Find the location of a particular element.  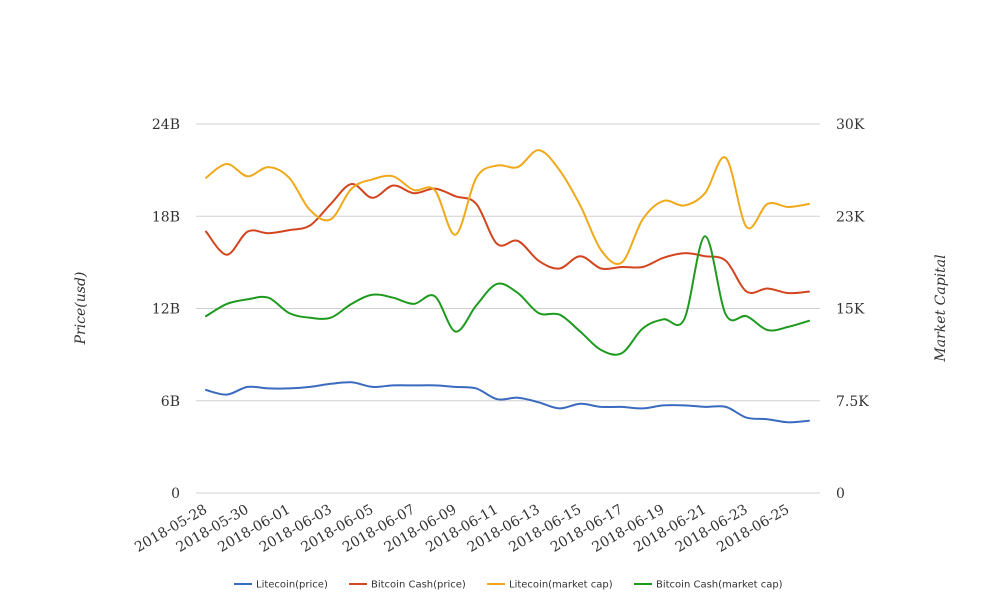

y-left-tick-label: 0 is located at coordinates (175, 494).